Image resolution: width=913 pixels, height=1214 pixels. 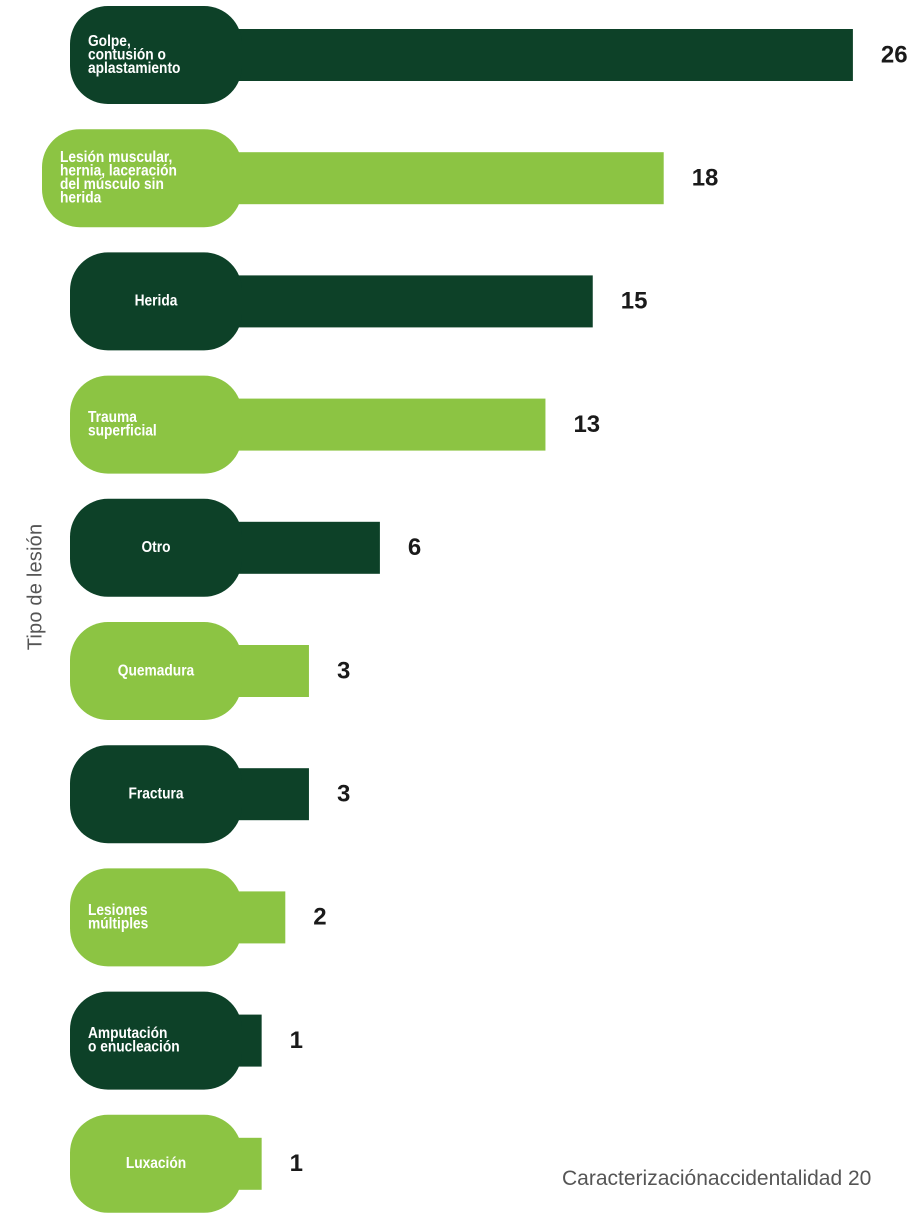 I want to click on bar-row: Golpe, contusión o aplastamiento 26, so click(x=489, y=55).